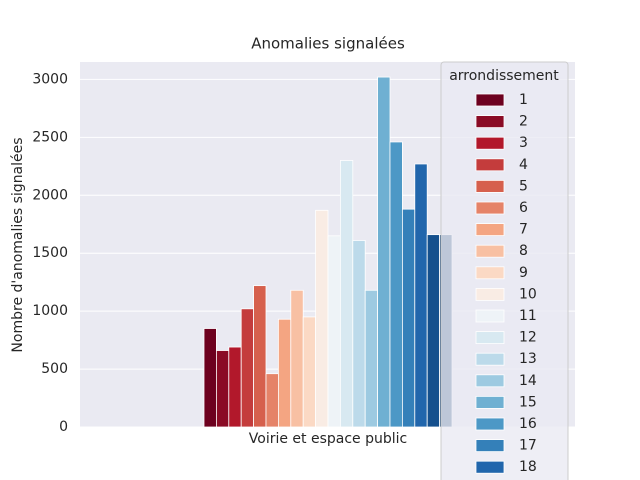  I want to click on chart-title: Anomalies signalées, so click(328, 44).